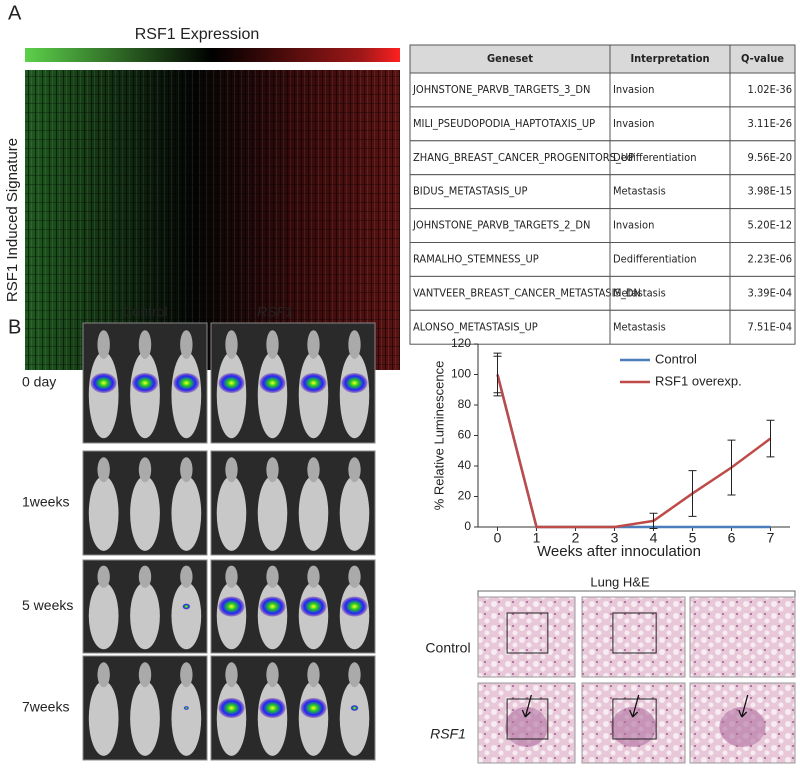 Image resolution: width=800 pixels, height=769 pixels. I want to click on x-tick-label: 1, so click(537, 538).